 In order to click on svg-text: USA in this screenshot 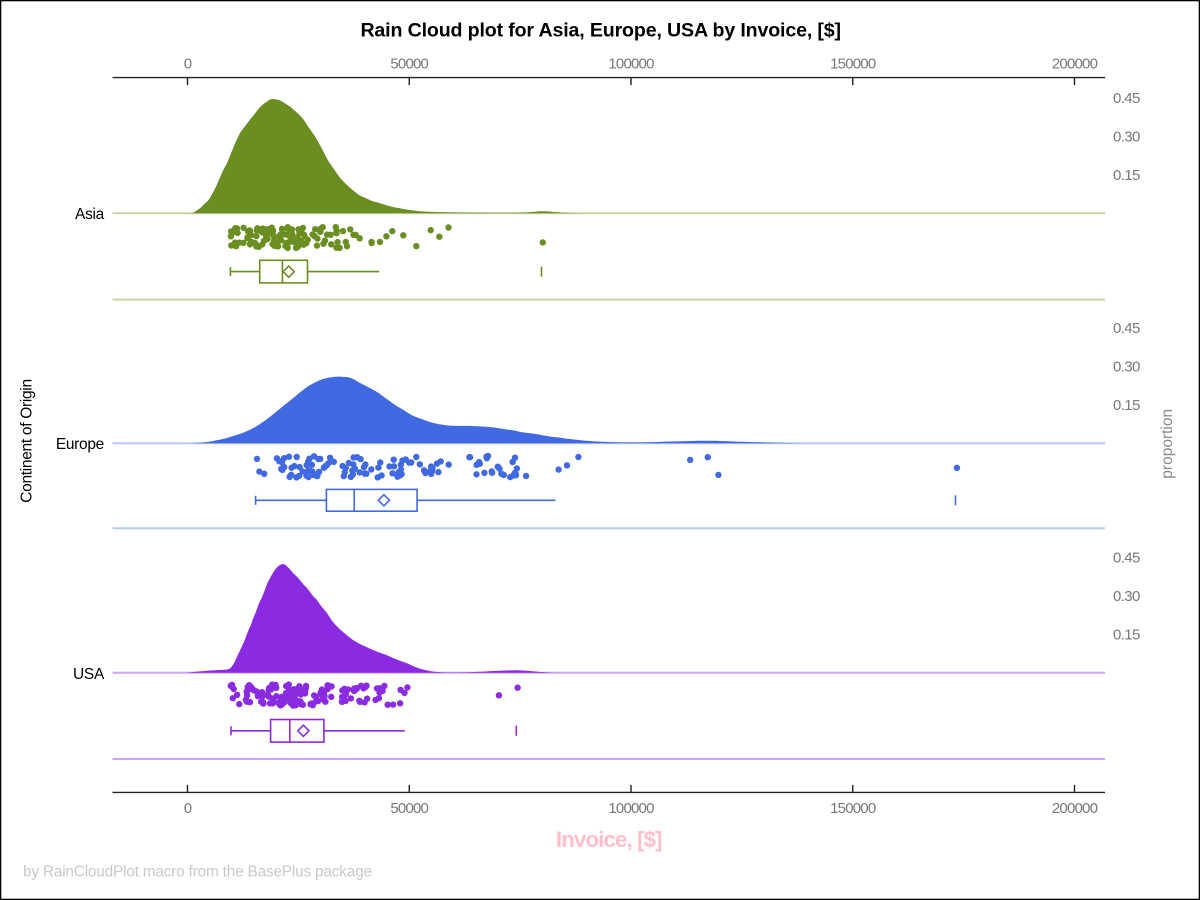, I will do `click(89, 674)`.